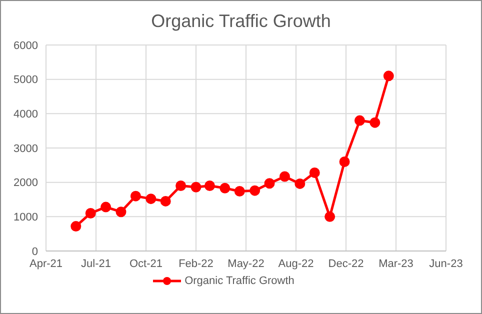  I want to click on legend-label: Organic Traffic Growth, so click(239, 281).